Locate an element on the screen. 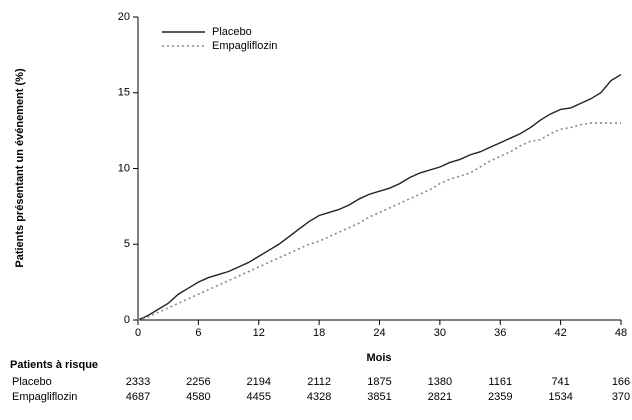  risk-value: 1534 is located at coordinates (560, 397).